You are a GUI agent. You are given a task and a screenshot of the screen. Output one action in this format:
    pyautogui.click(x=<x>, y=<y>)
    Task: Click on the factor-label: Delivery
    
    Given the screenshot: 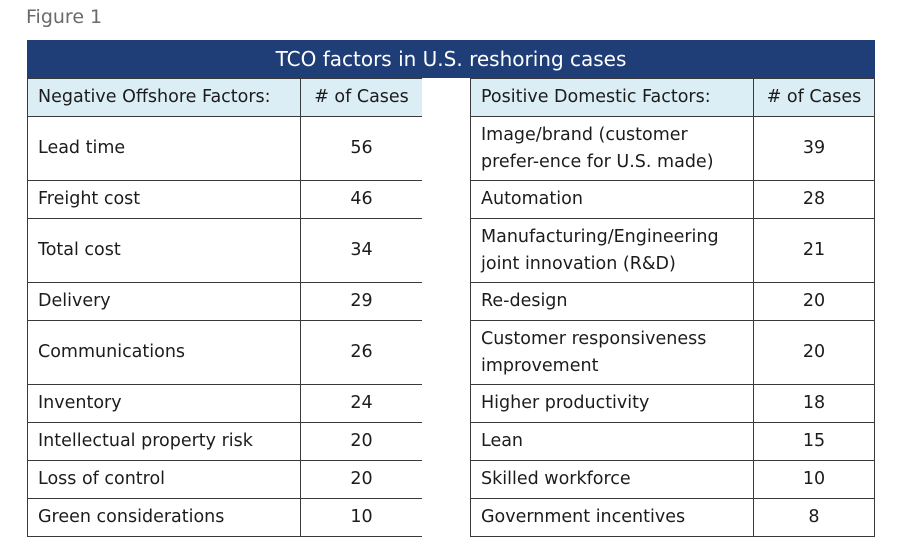 What is the action you would take?
    pyautogui.click(x=164, y=301)
    